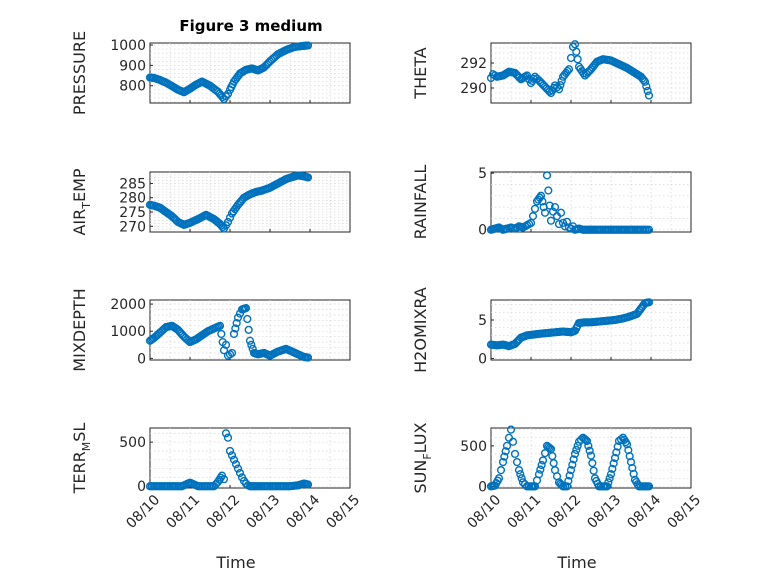 Image resolution: width=778 pixels, height=583 pixels. Describe the element at coordinates (81, 459) in the screenshot. I see `y-axis-label: TERRMSL` at that location.